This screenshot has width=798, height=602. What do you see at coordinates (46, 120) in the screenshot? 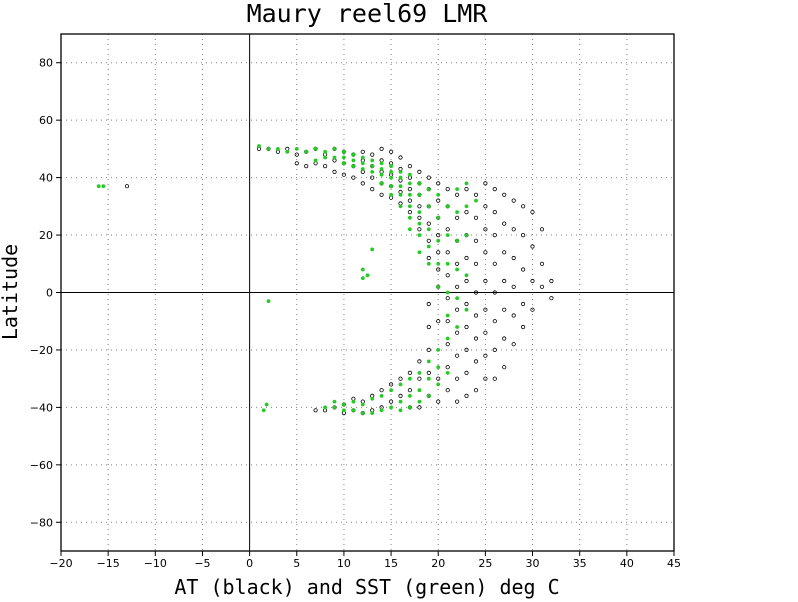
I see `y-tick-label: 60` at bounding box center [46, 120].